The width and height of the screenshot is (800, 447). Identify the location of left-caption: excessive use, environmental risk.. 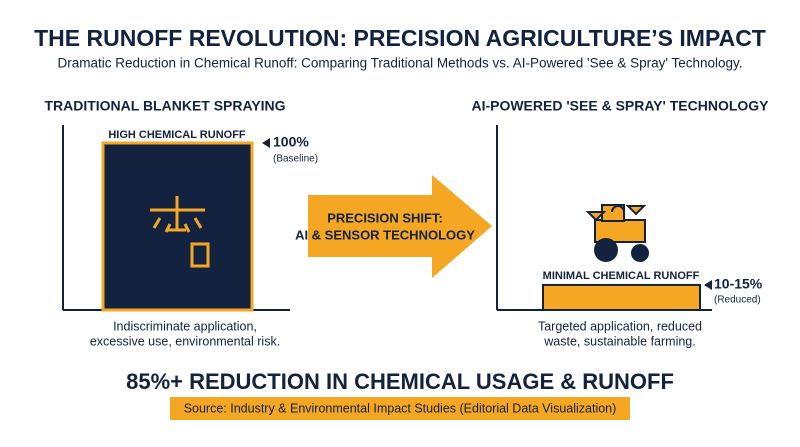
(185, 341).